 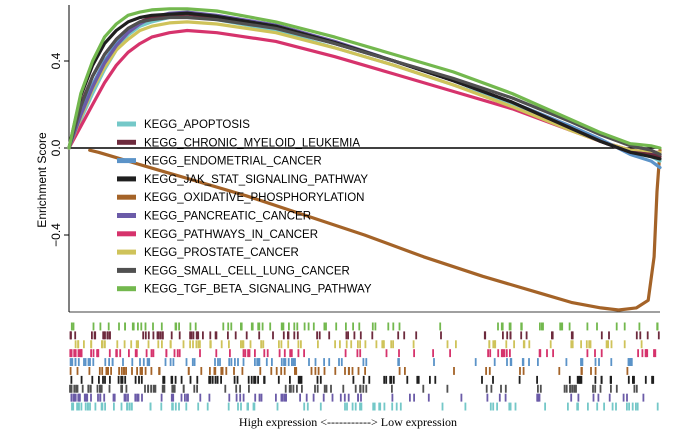 I want to click on legend-label-kegg-prostate-cancer: KEGG_PROSTATE_CANCER, so click(x=221, y=253).